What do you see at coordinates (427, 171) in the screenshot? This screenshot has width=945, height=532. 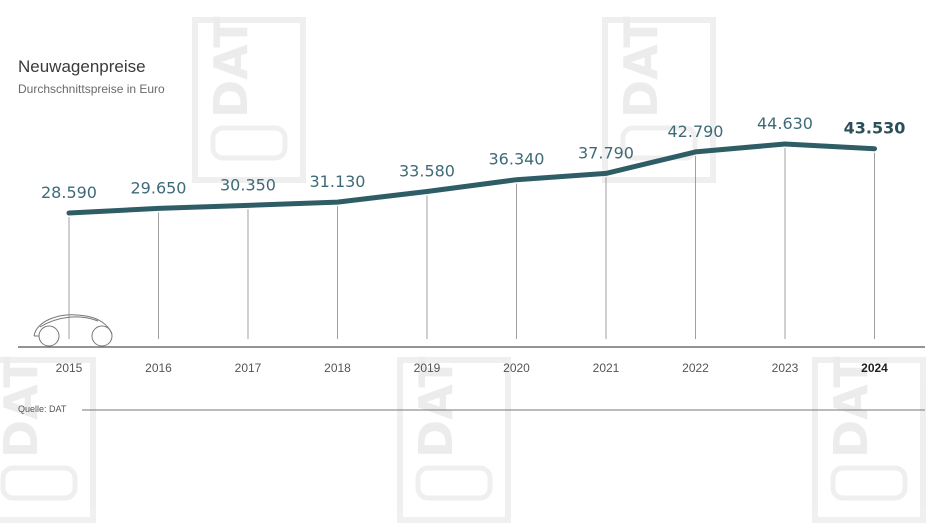 I see `data-label-2019: 33.580` at bounding box center [427, 171].